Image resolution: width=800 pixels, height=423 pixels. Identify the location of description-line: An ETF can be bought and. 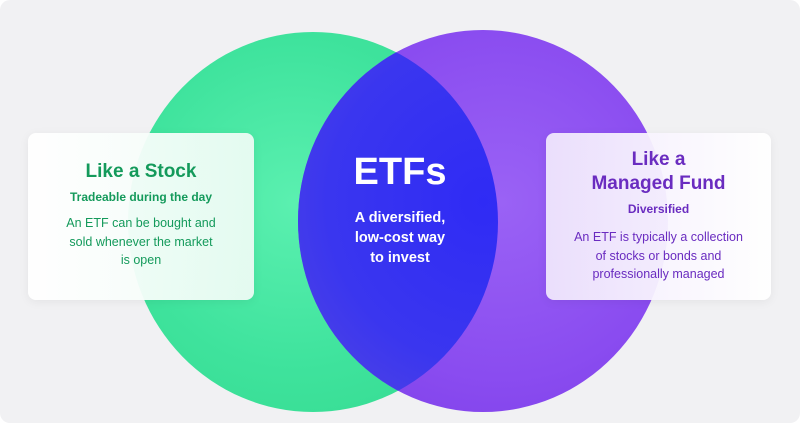
(141, 223).